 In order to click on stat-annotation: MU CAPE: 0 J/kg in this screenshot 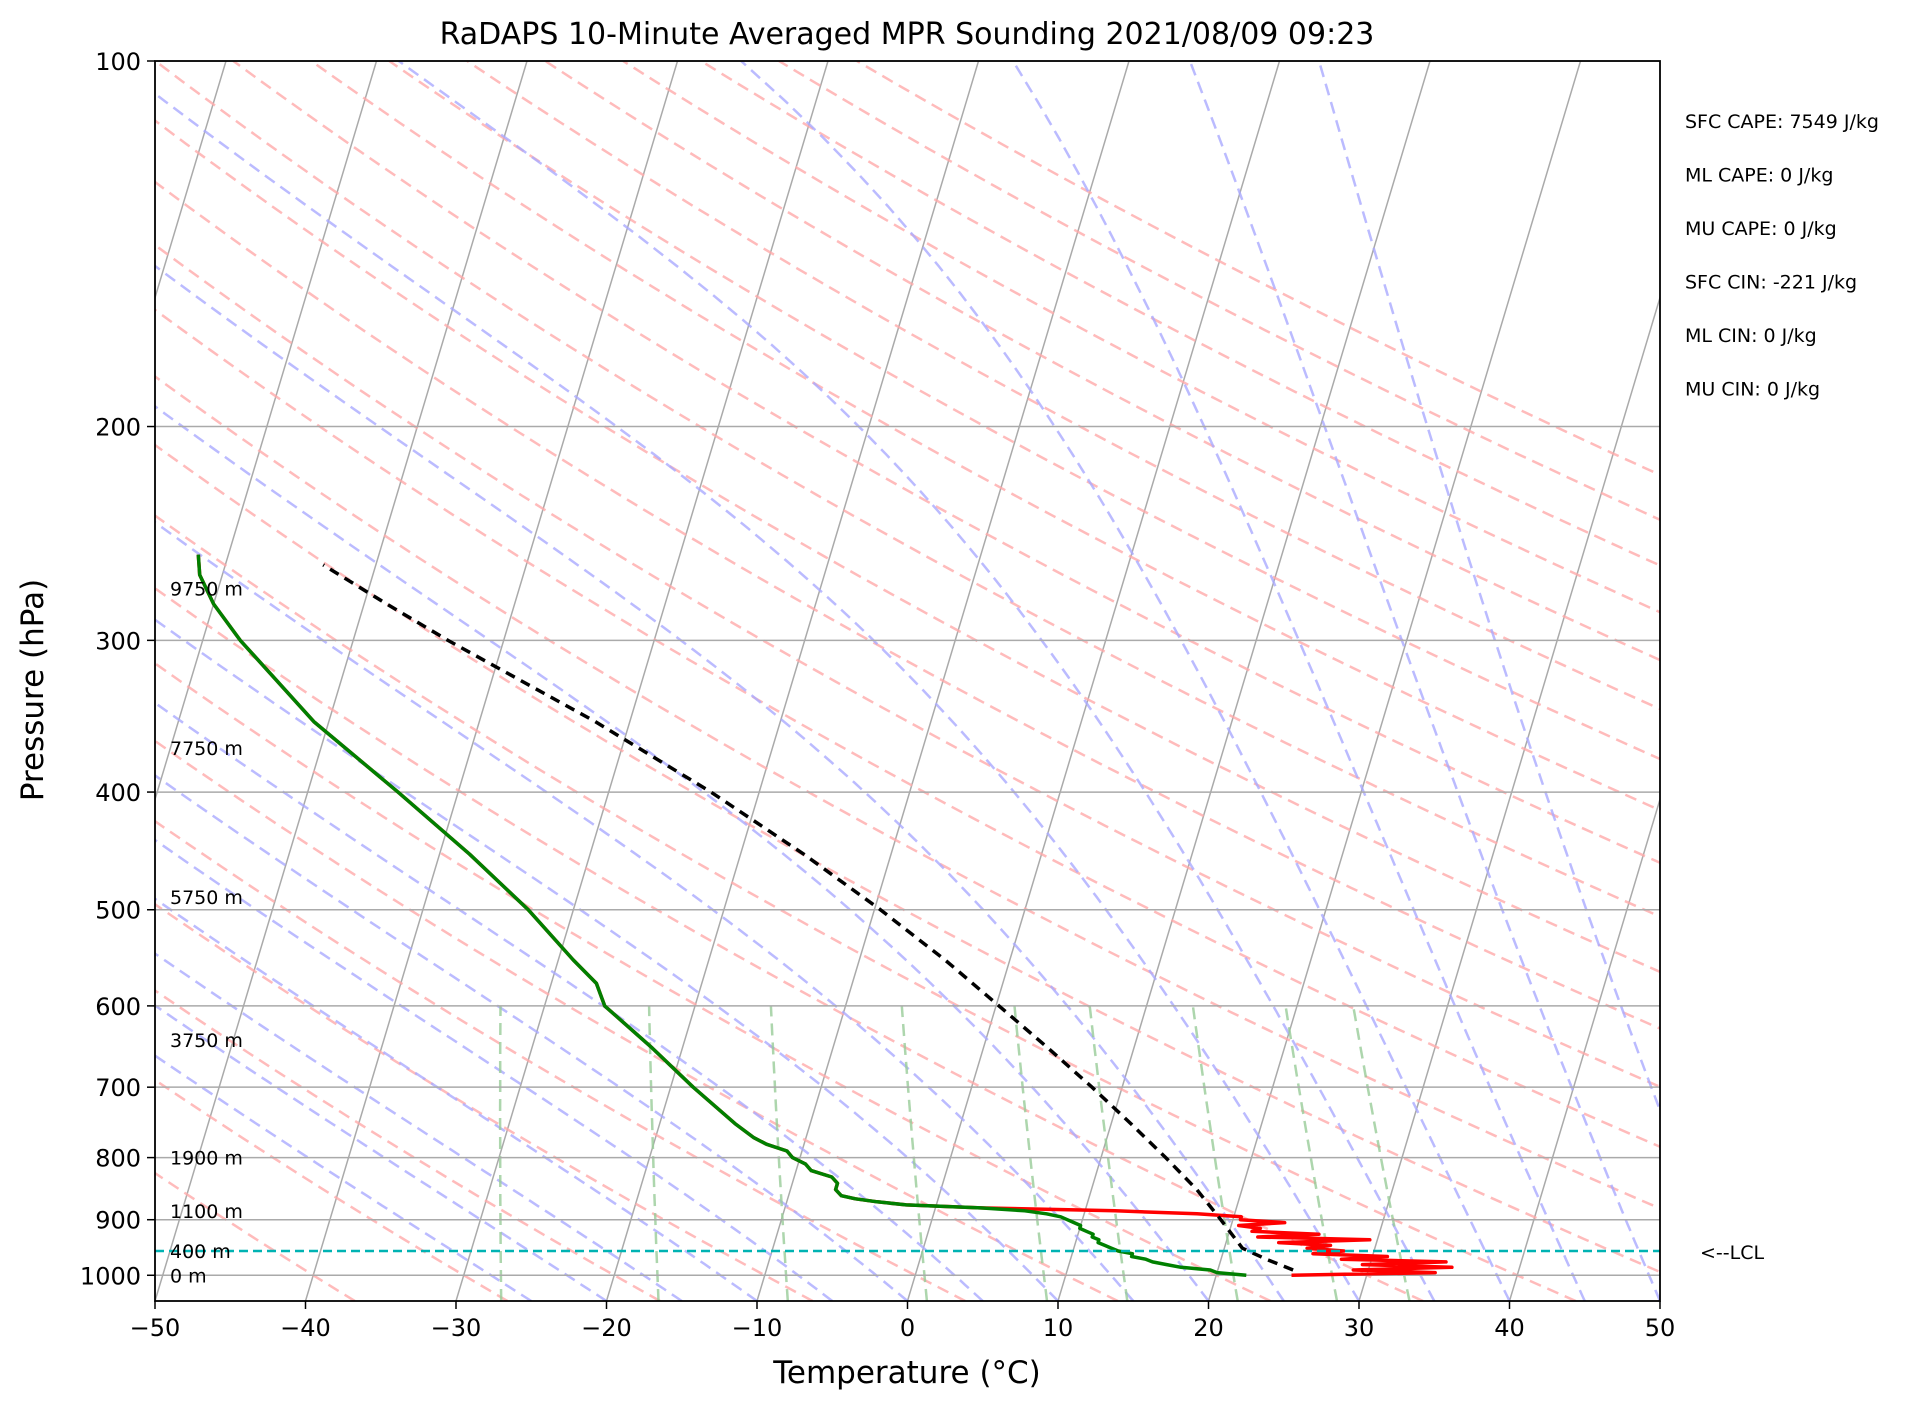, I will do `click(1761, 229)`.